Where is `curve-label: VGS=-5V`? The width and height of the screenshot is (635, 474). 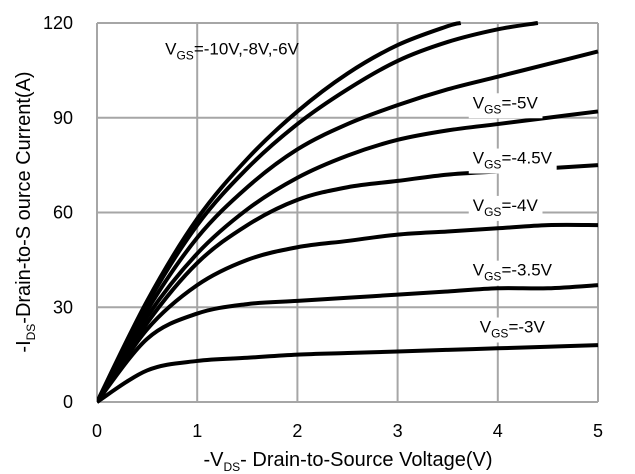
curve-label: VGS=-5V is located at coordinates (506, 104).